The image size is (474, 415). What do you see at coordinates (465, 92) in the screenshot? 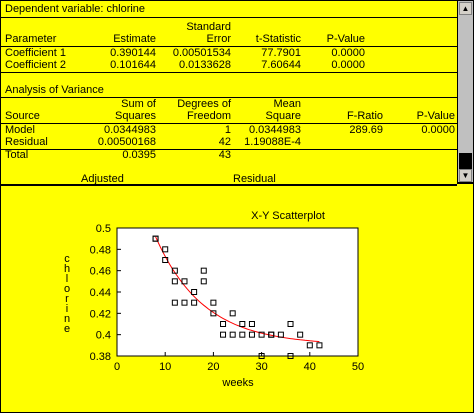
I see `vertical-scrollbar: ▲ ▼` at bounding box center [465, 92].